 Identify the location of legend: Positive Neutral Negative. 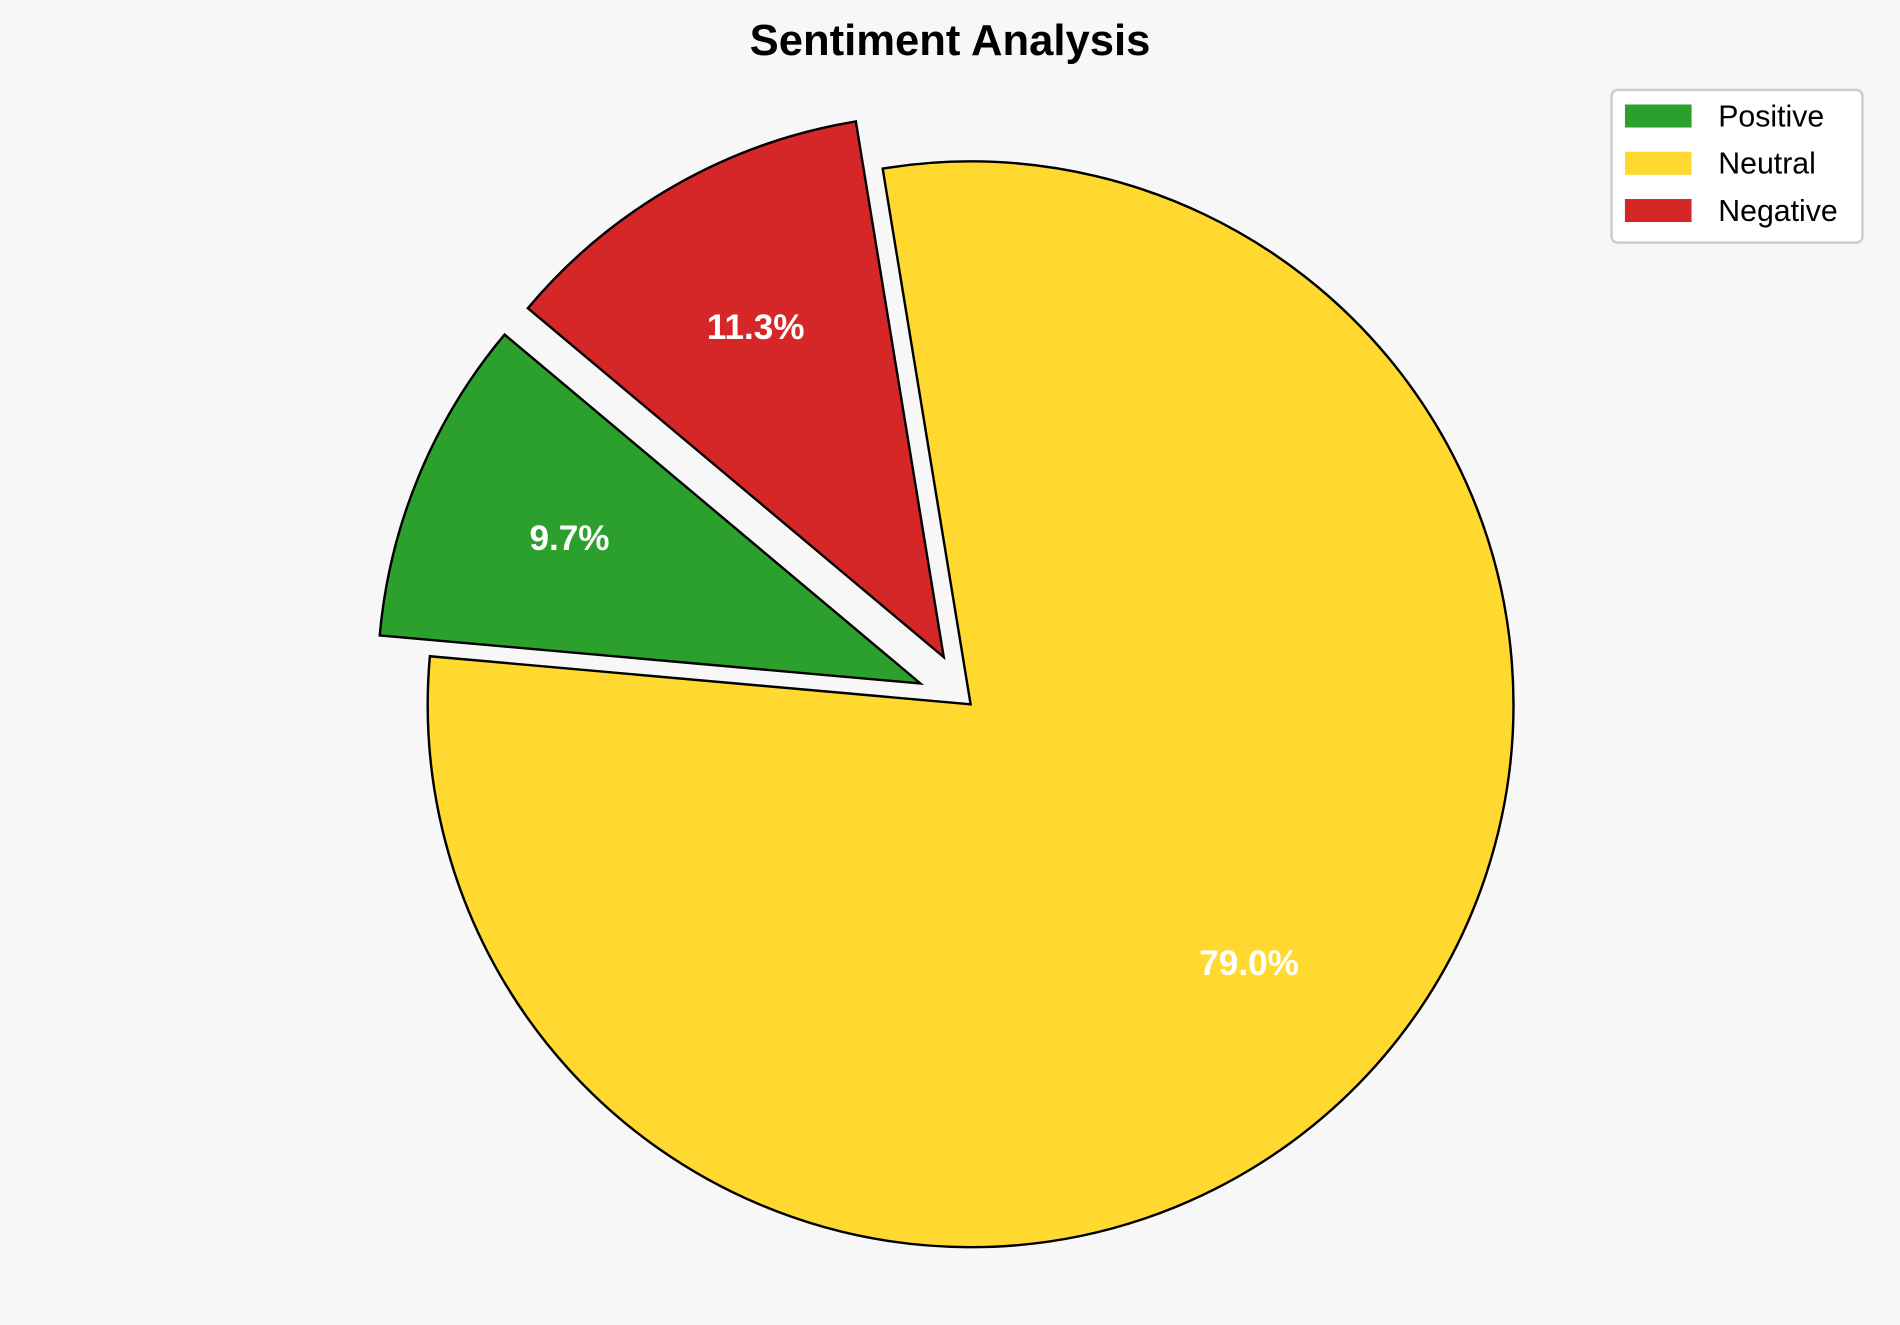
(1737, 166).